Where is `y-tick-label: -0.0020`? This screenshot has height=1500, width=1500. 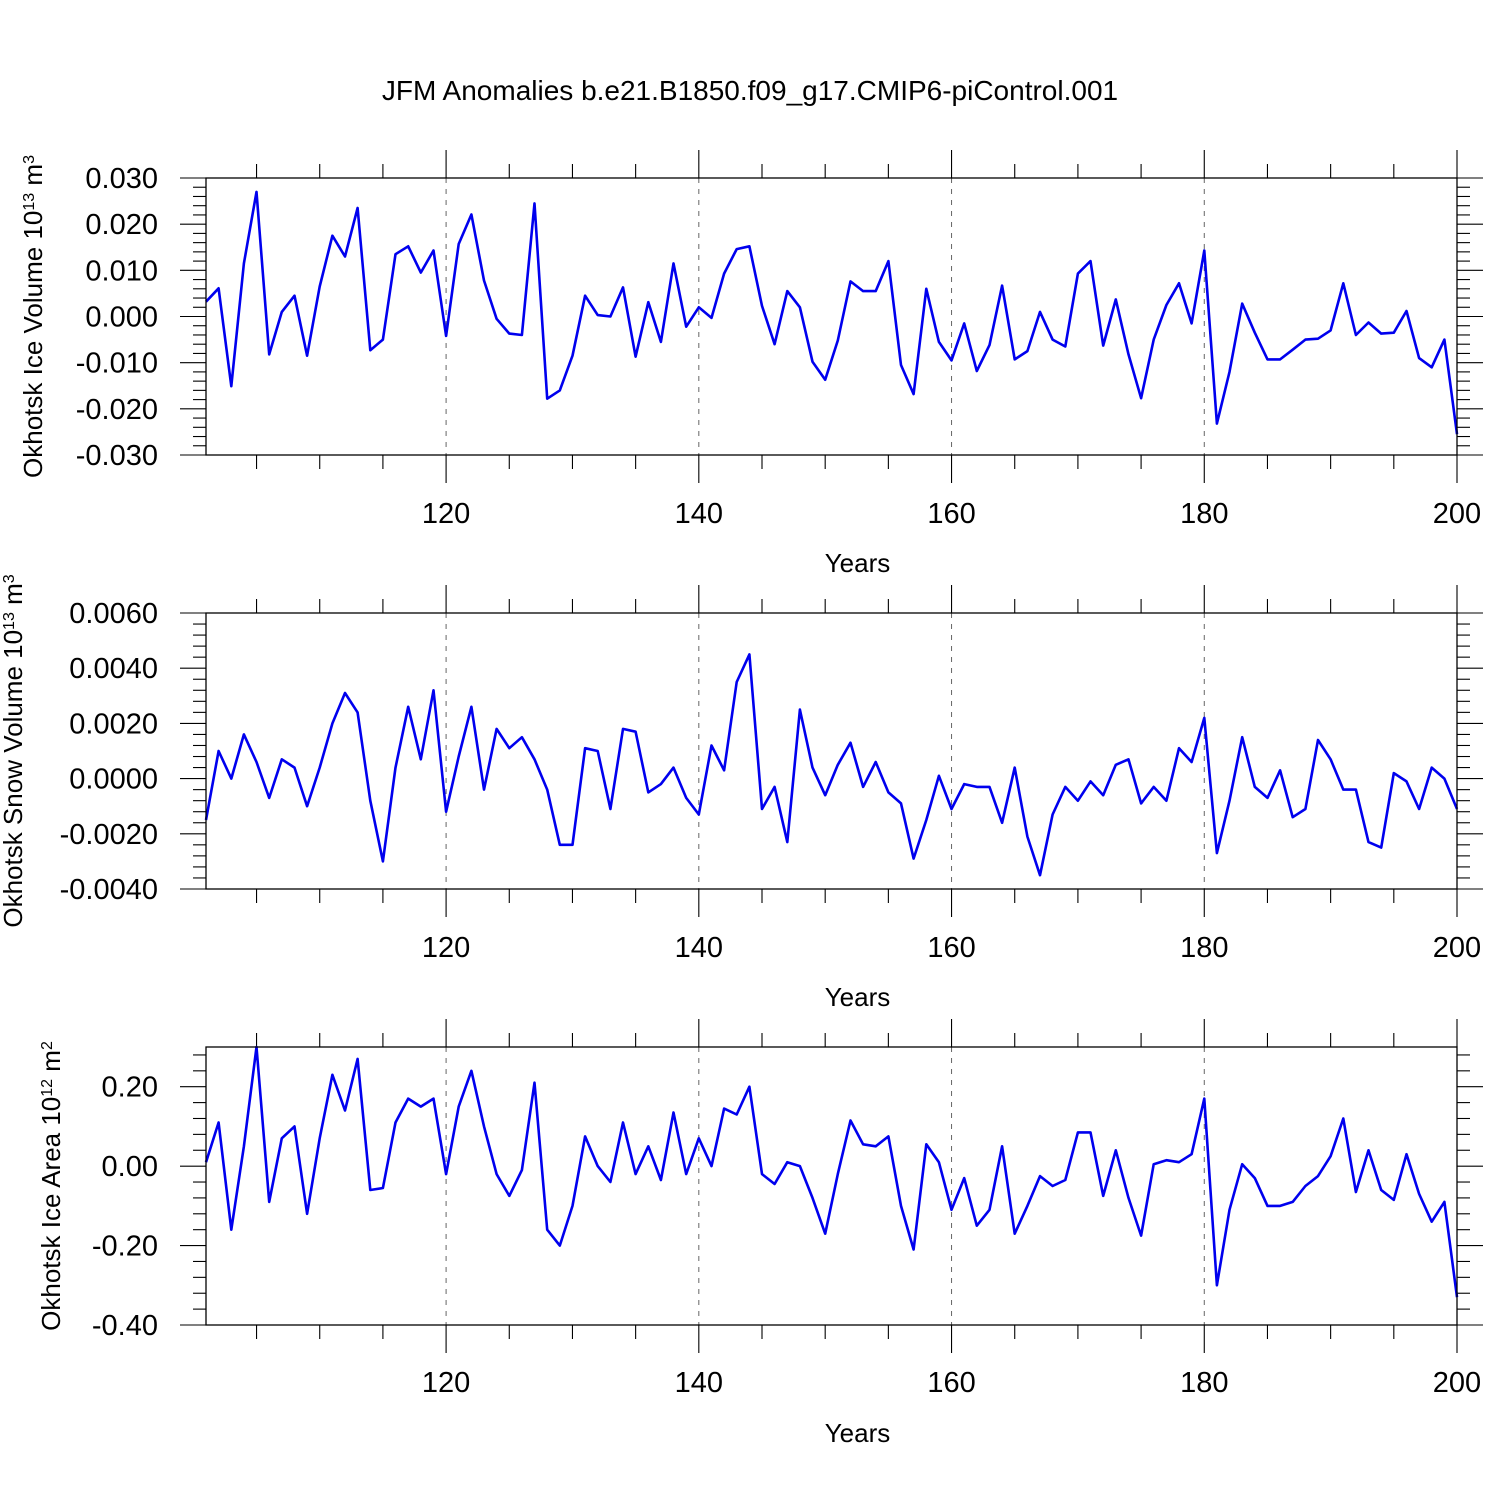
y-tick-label: -0.0020 is located at coordinates (109, 835).